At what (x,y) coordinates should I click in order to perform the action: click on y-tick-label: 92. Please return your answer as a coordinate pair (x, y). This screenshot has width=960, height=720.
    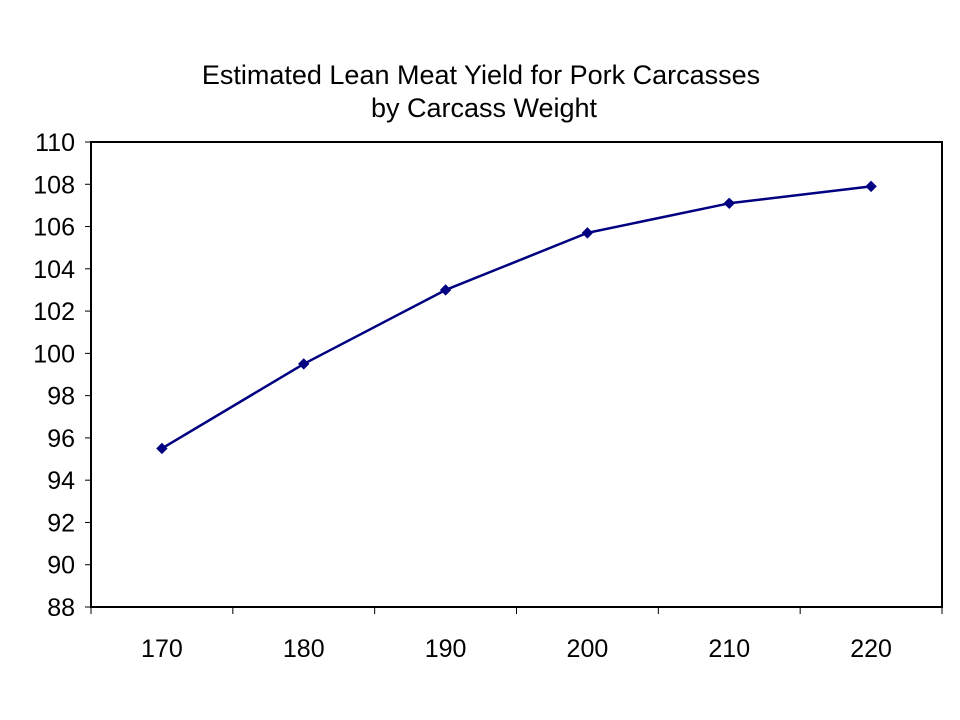
    Looking at the image, I should click on (61, 523).